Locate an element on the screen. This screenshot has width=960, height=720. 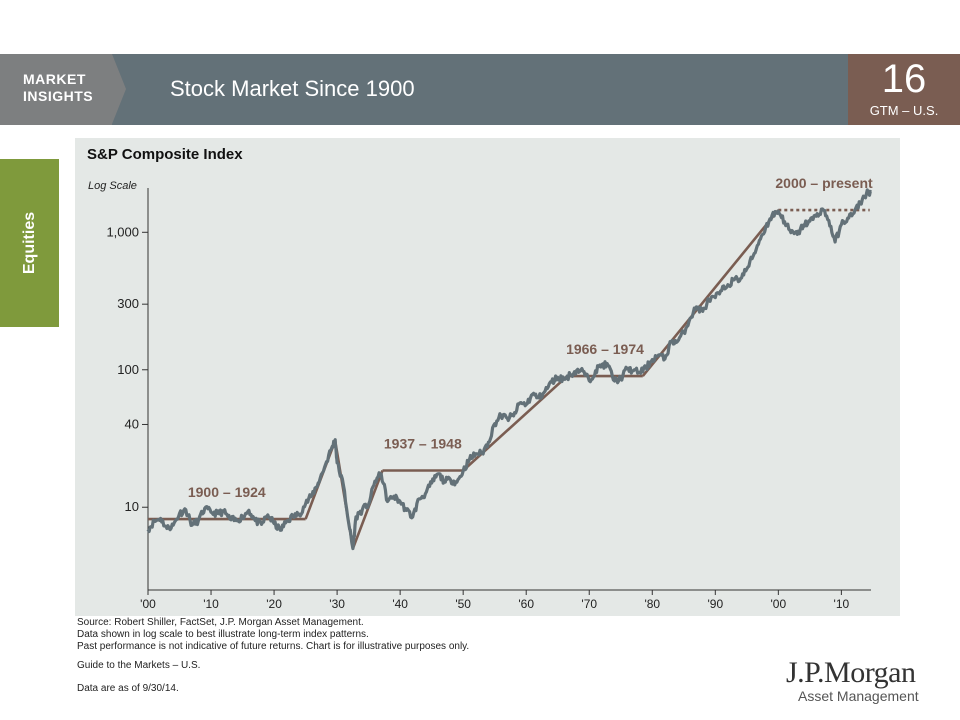
chart-title: S&P Composite Index is located at coordinates (165, 154).